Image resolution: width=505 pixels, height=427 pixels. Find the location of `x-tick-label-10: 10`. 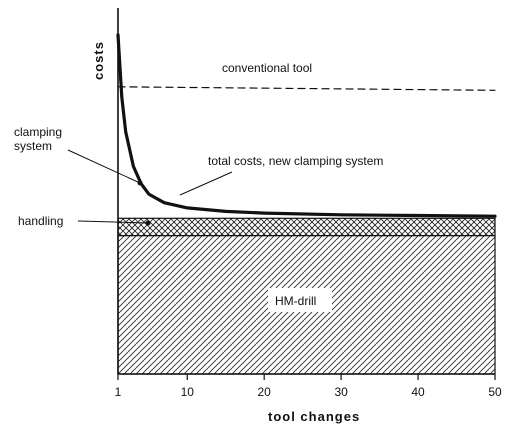

x-tick-label-10: 10 is located at coordinates (188, 392).